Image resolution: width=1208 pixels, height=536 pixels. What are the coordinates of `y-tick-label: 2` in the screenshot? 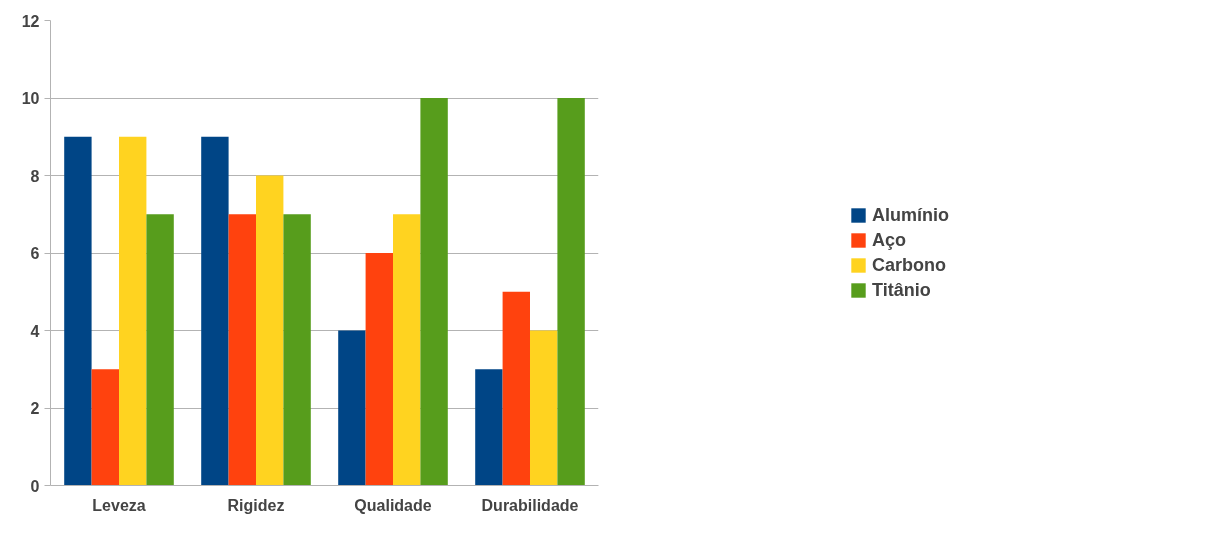 It's located at (35, 408).